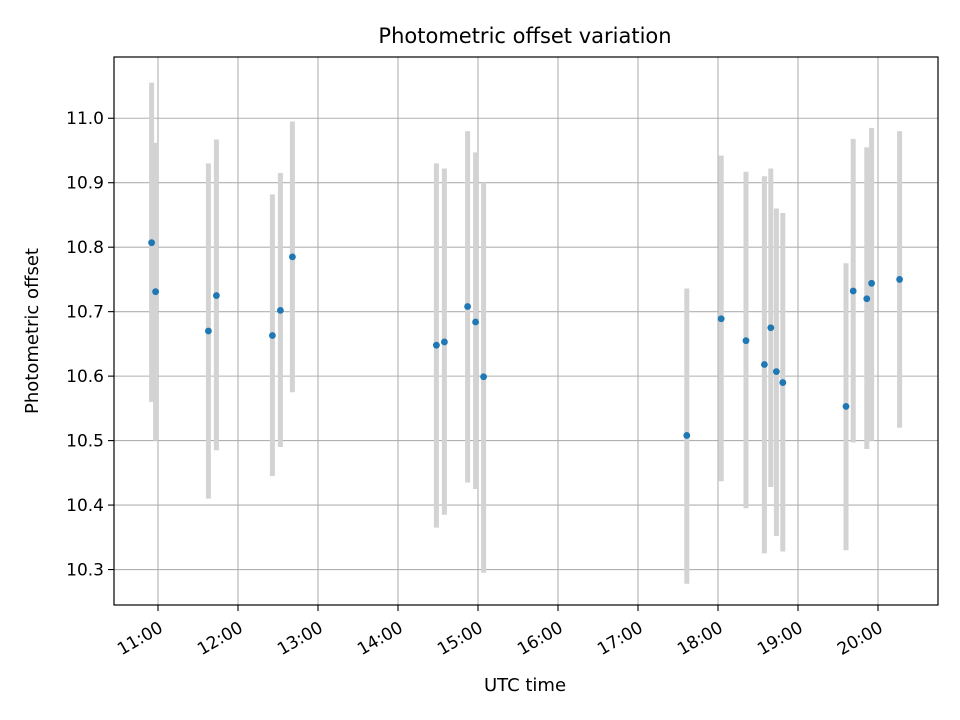 The height and width of the screenshot is (720, 960). I want to click on y-axis-label: Photometric offset, so click(32, 331).